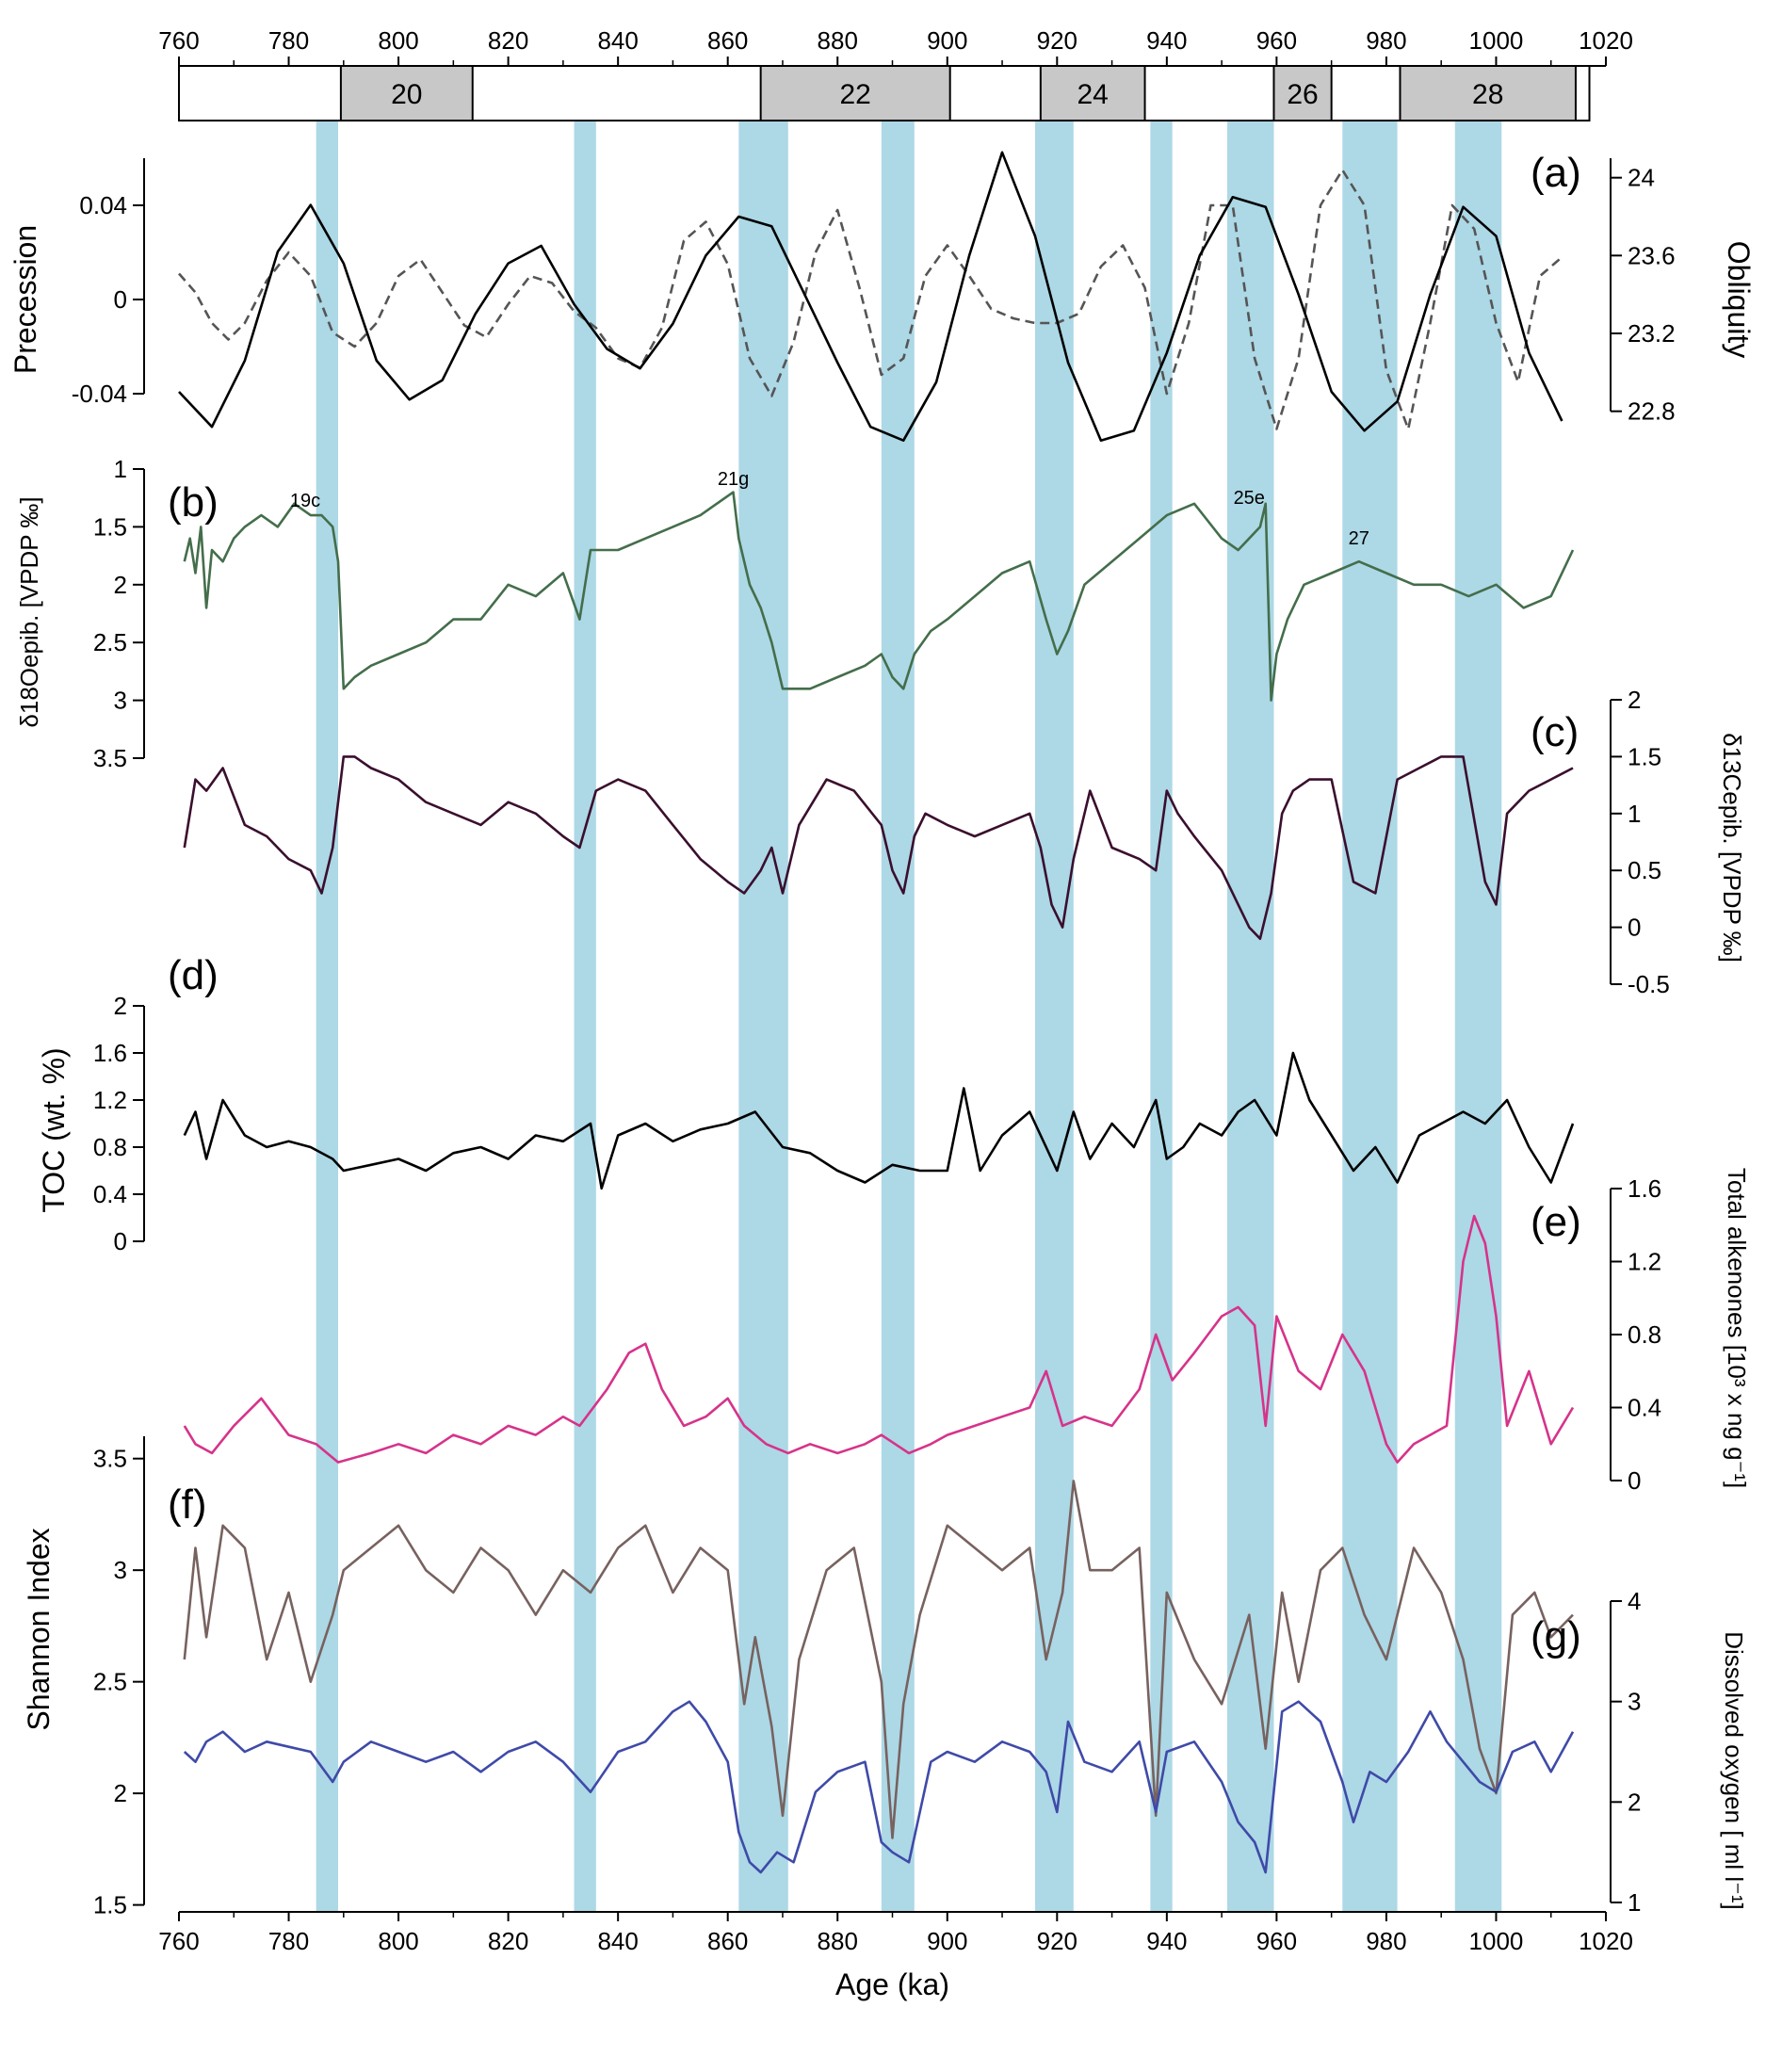 The height and width of the screenshot is (2072, 1782). Describe the element at coordinates (508, 41) in the screenshot. I see `top-x-tick-label: 820` at that location.